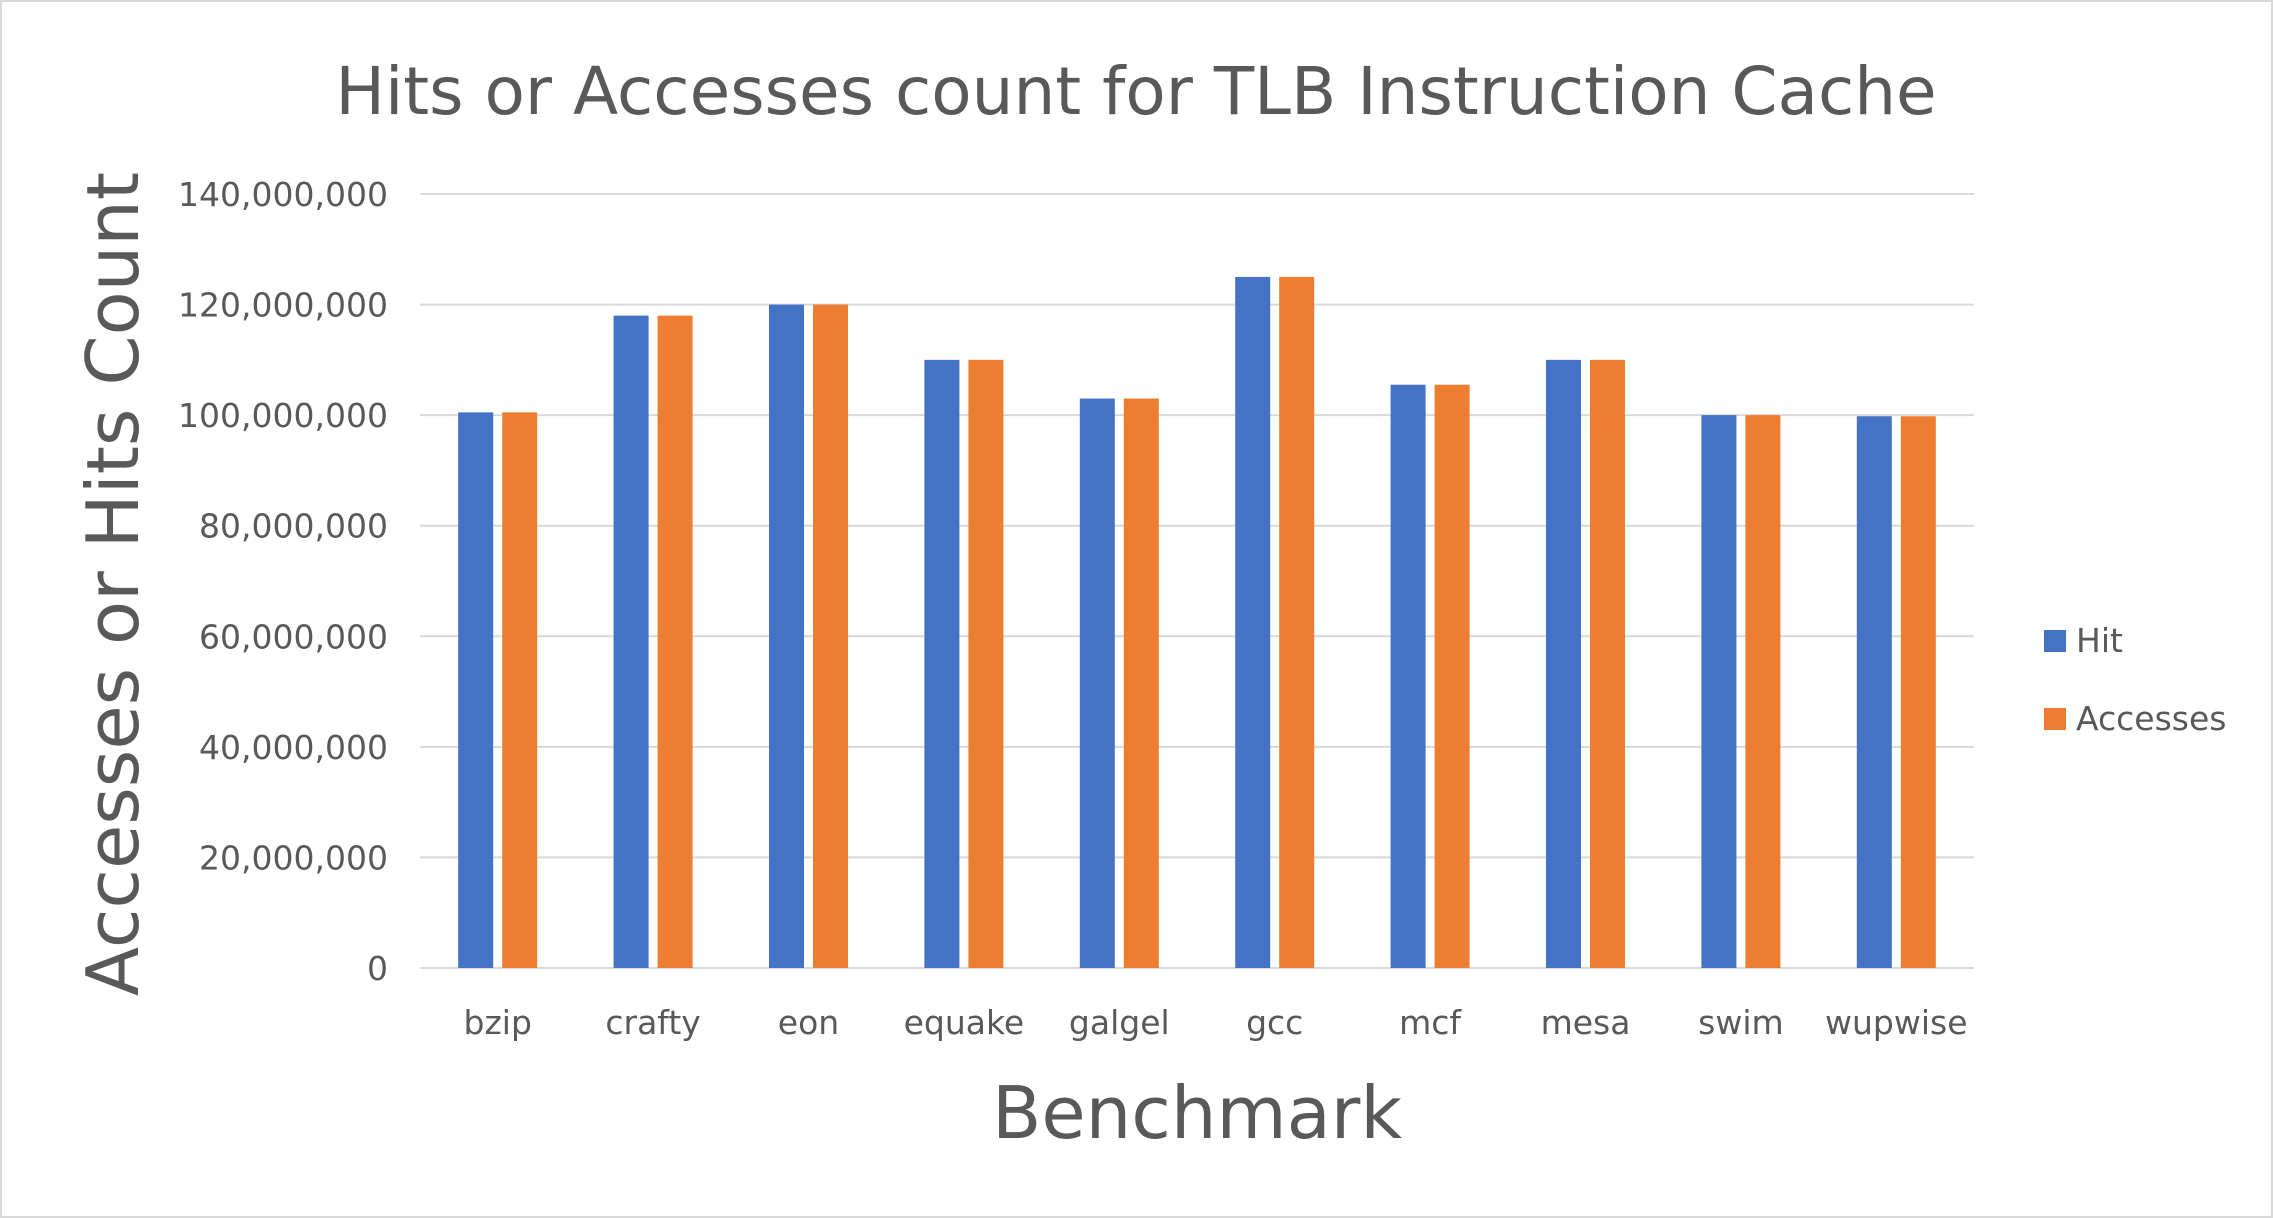 This screenshot has height=1218, width=2273. Describe the element at coordinates (293, 857) in the screenshot. I see `y-tick-label: 20,000,000` at that location.